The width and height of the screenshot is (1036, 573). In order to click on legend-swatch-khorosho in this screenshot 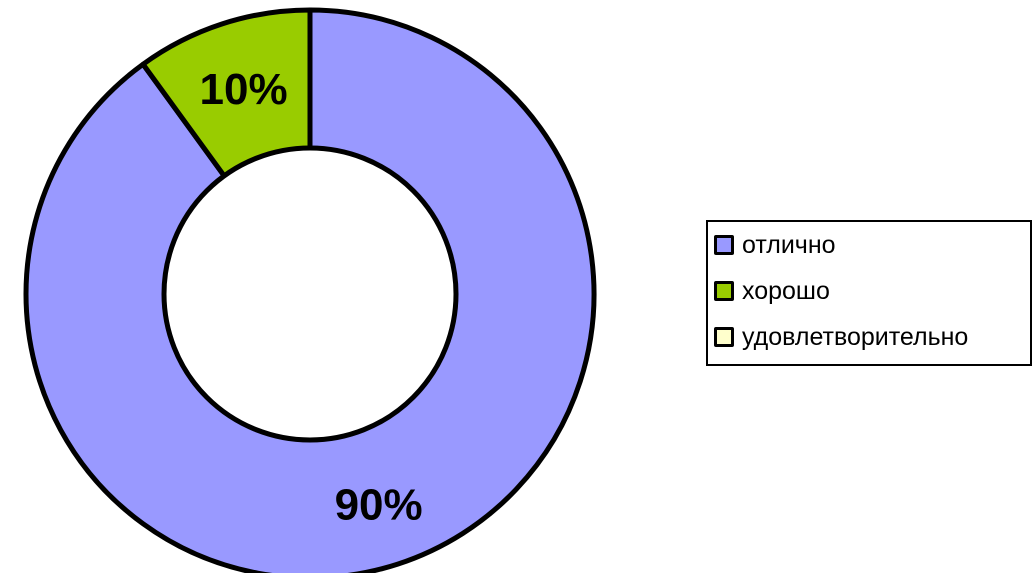, I will do `click(724, 291)`.